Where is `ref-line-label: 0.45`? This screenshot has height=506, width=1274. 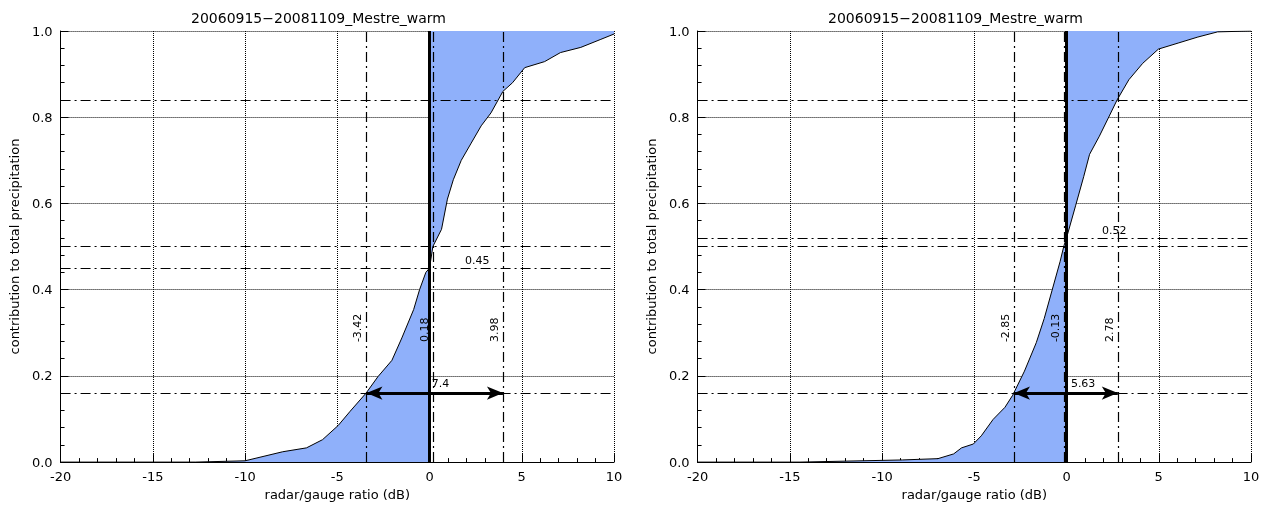 ref-line-label: 0.45 is located at coordinates (477, 261).